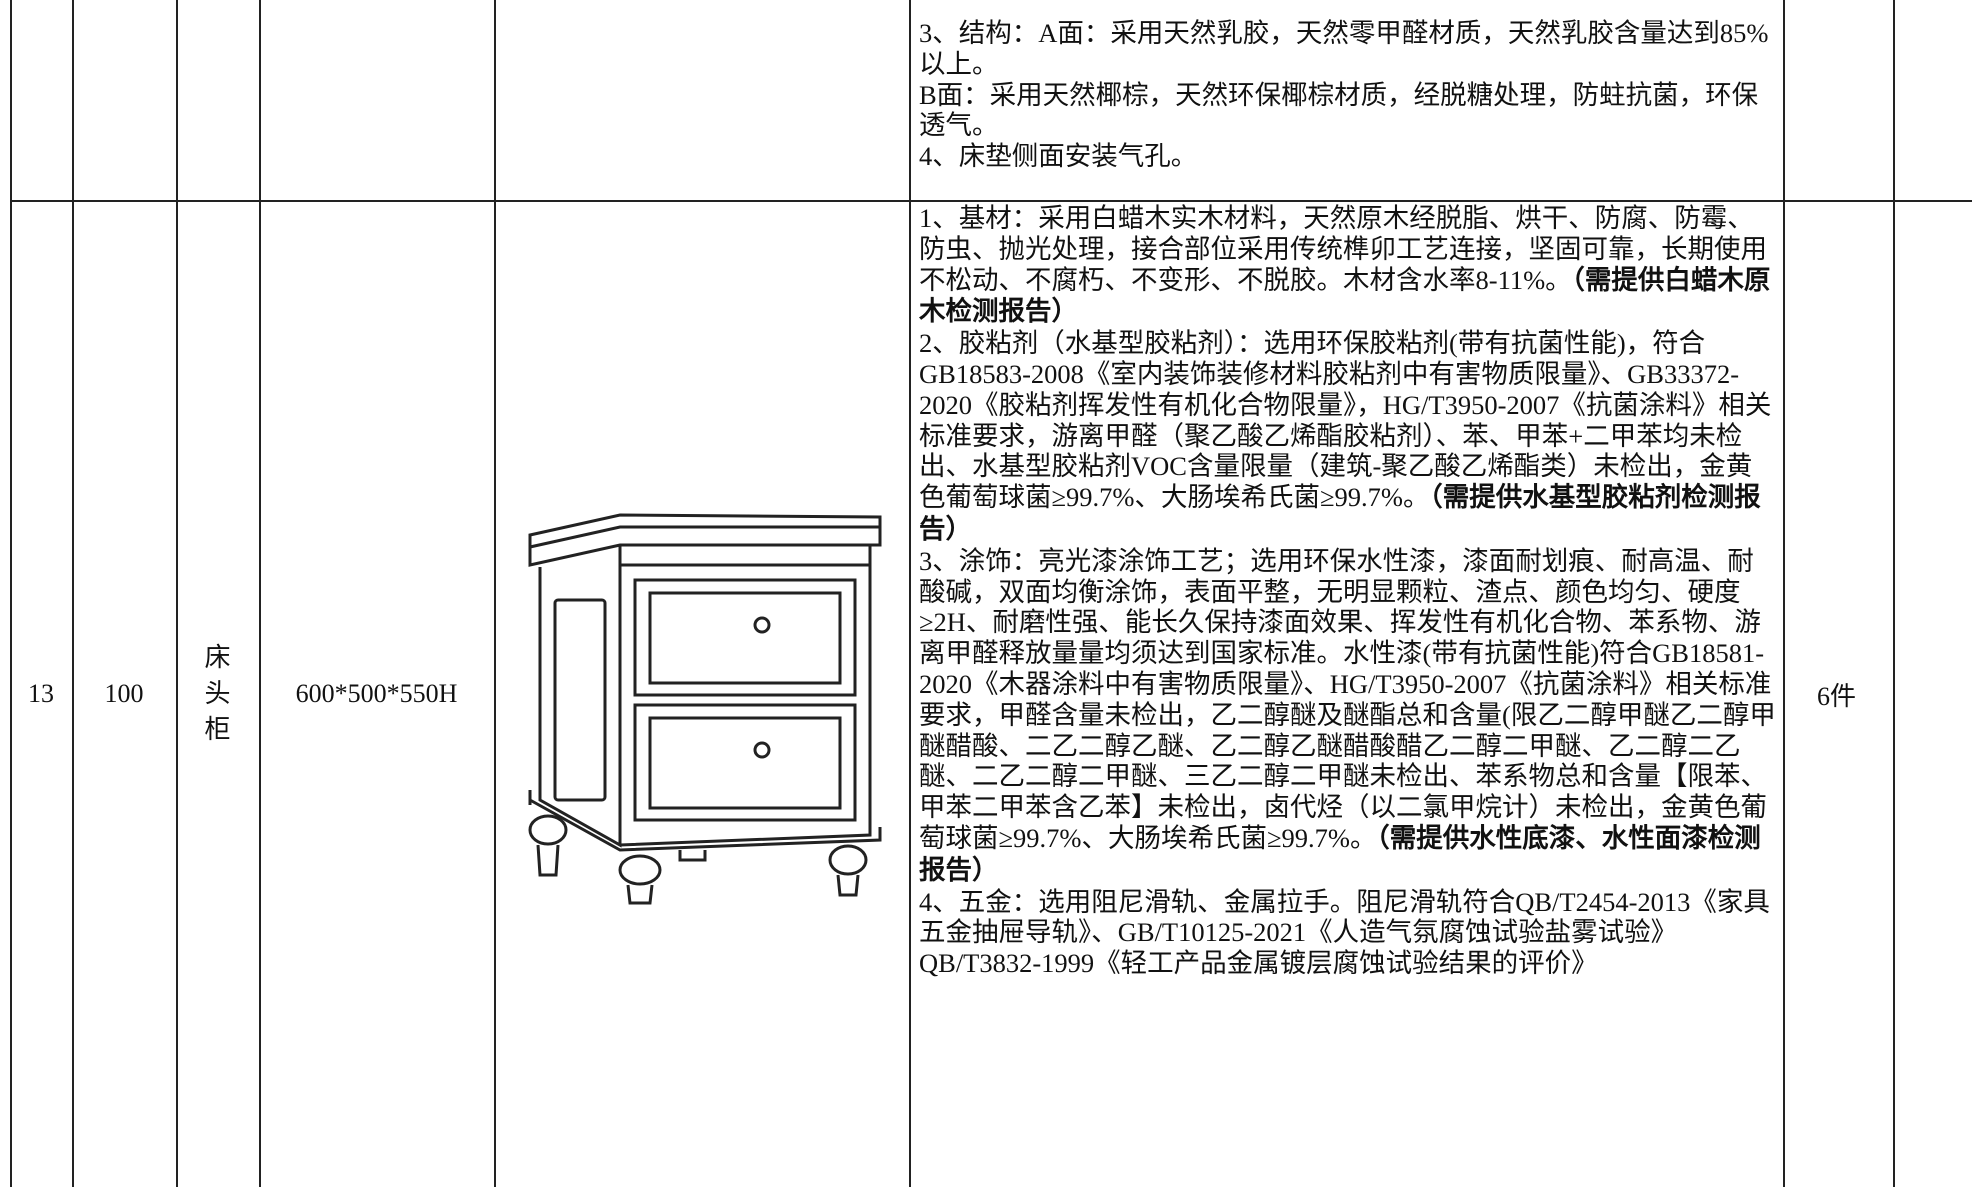 The width and height of the screenshot is (1972, 1187). Describe the element at coordinates (991, 201) in the screenshot. I see `row-line` at that location.